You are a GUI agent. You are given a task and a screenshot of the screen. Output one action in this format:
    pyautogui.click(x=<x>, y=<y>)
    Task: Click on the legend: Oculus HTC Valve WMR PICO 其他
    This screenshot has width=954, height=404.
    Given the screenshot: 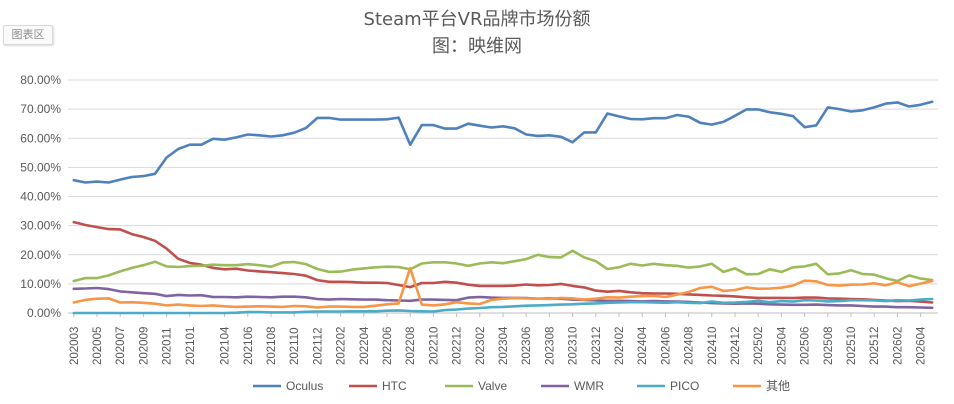 What is the action you would take?
    pyautogui.click(x=521, y=386)
    